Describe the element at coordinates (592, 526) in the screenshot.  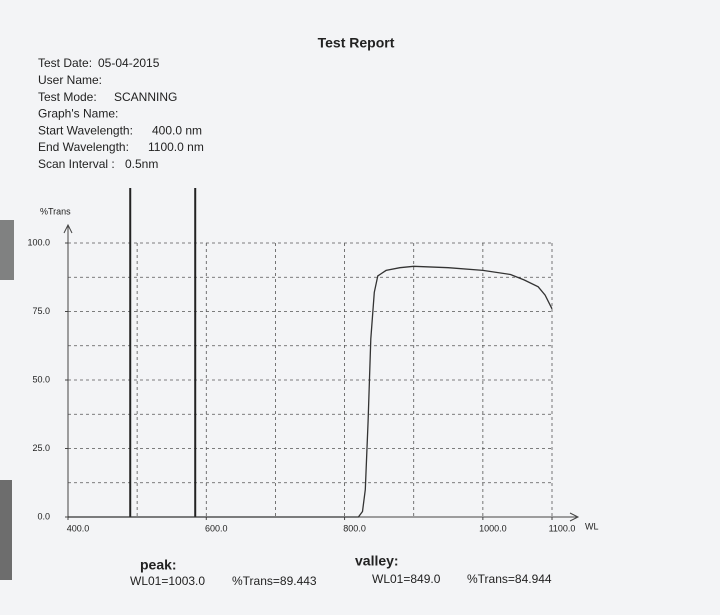
I see `x-axis-title: WL` at that location.